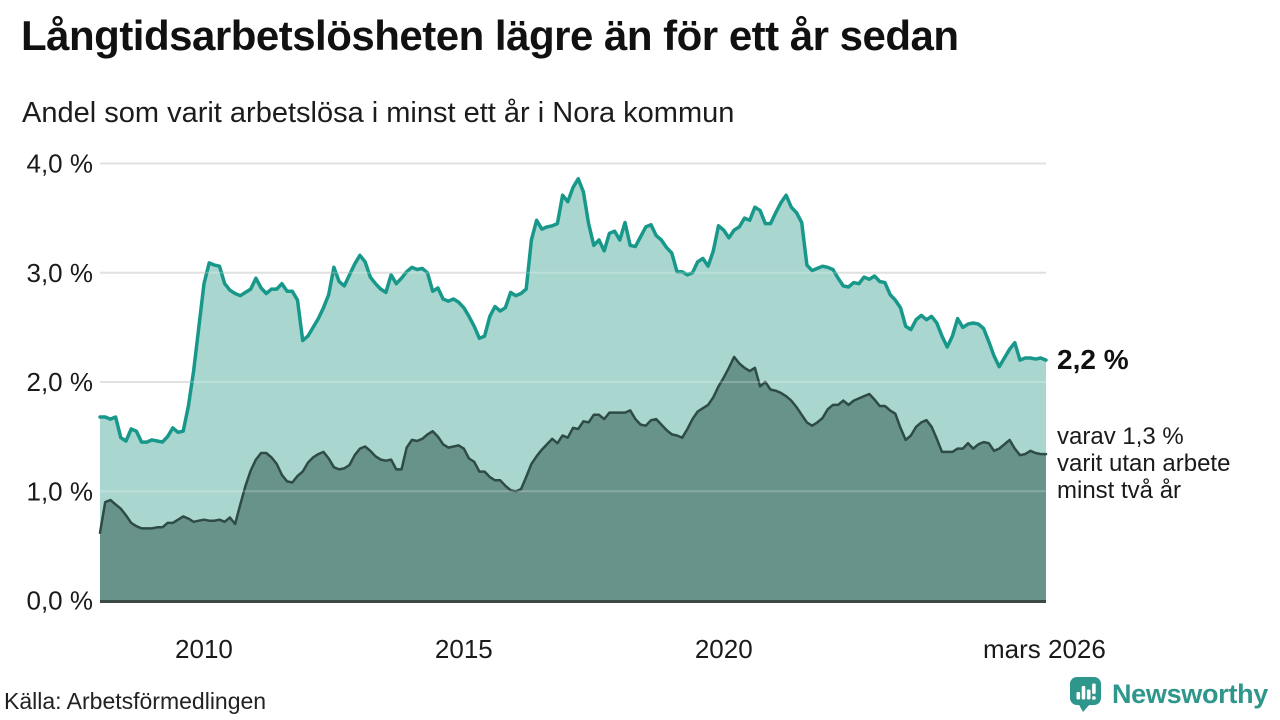  What do you see at coordinates (60, 491) in the screenshot?
I see `y-tick-label: 1,0 %` at bounding box center [60, 491].